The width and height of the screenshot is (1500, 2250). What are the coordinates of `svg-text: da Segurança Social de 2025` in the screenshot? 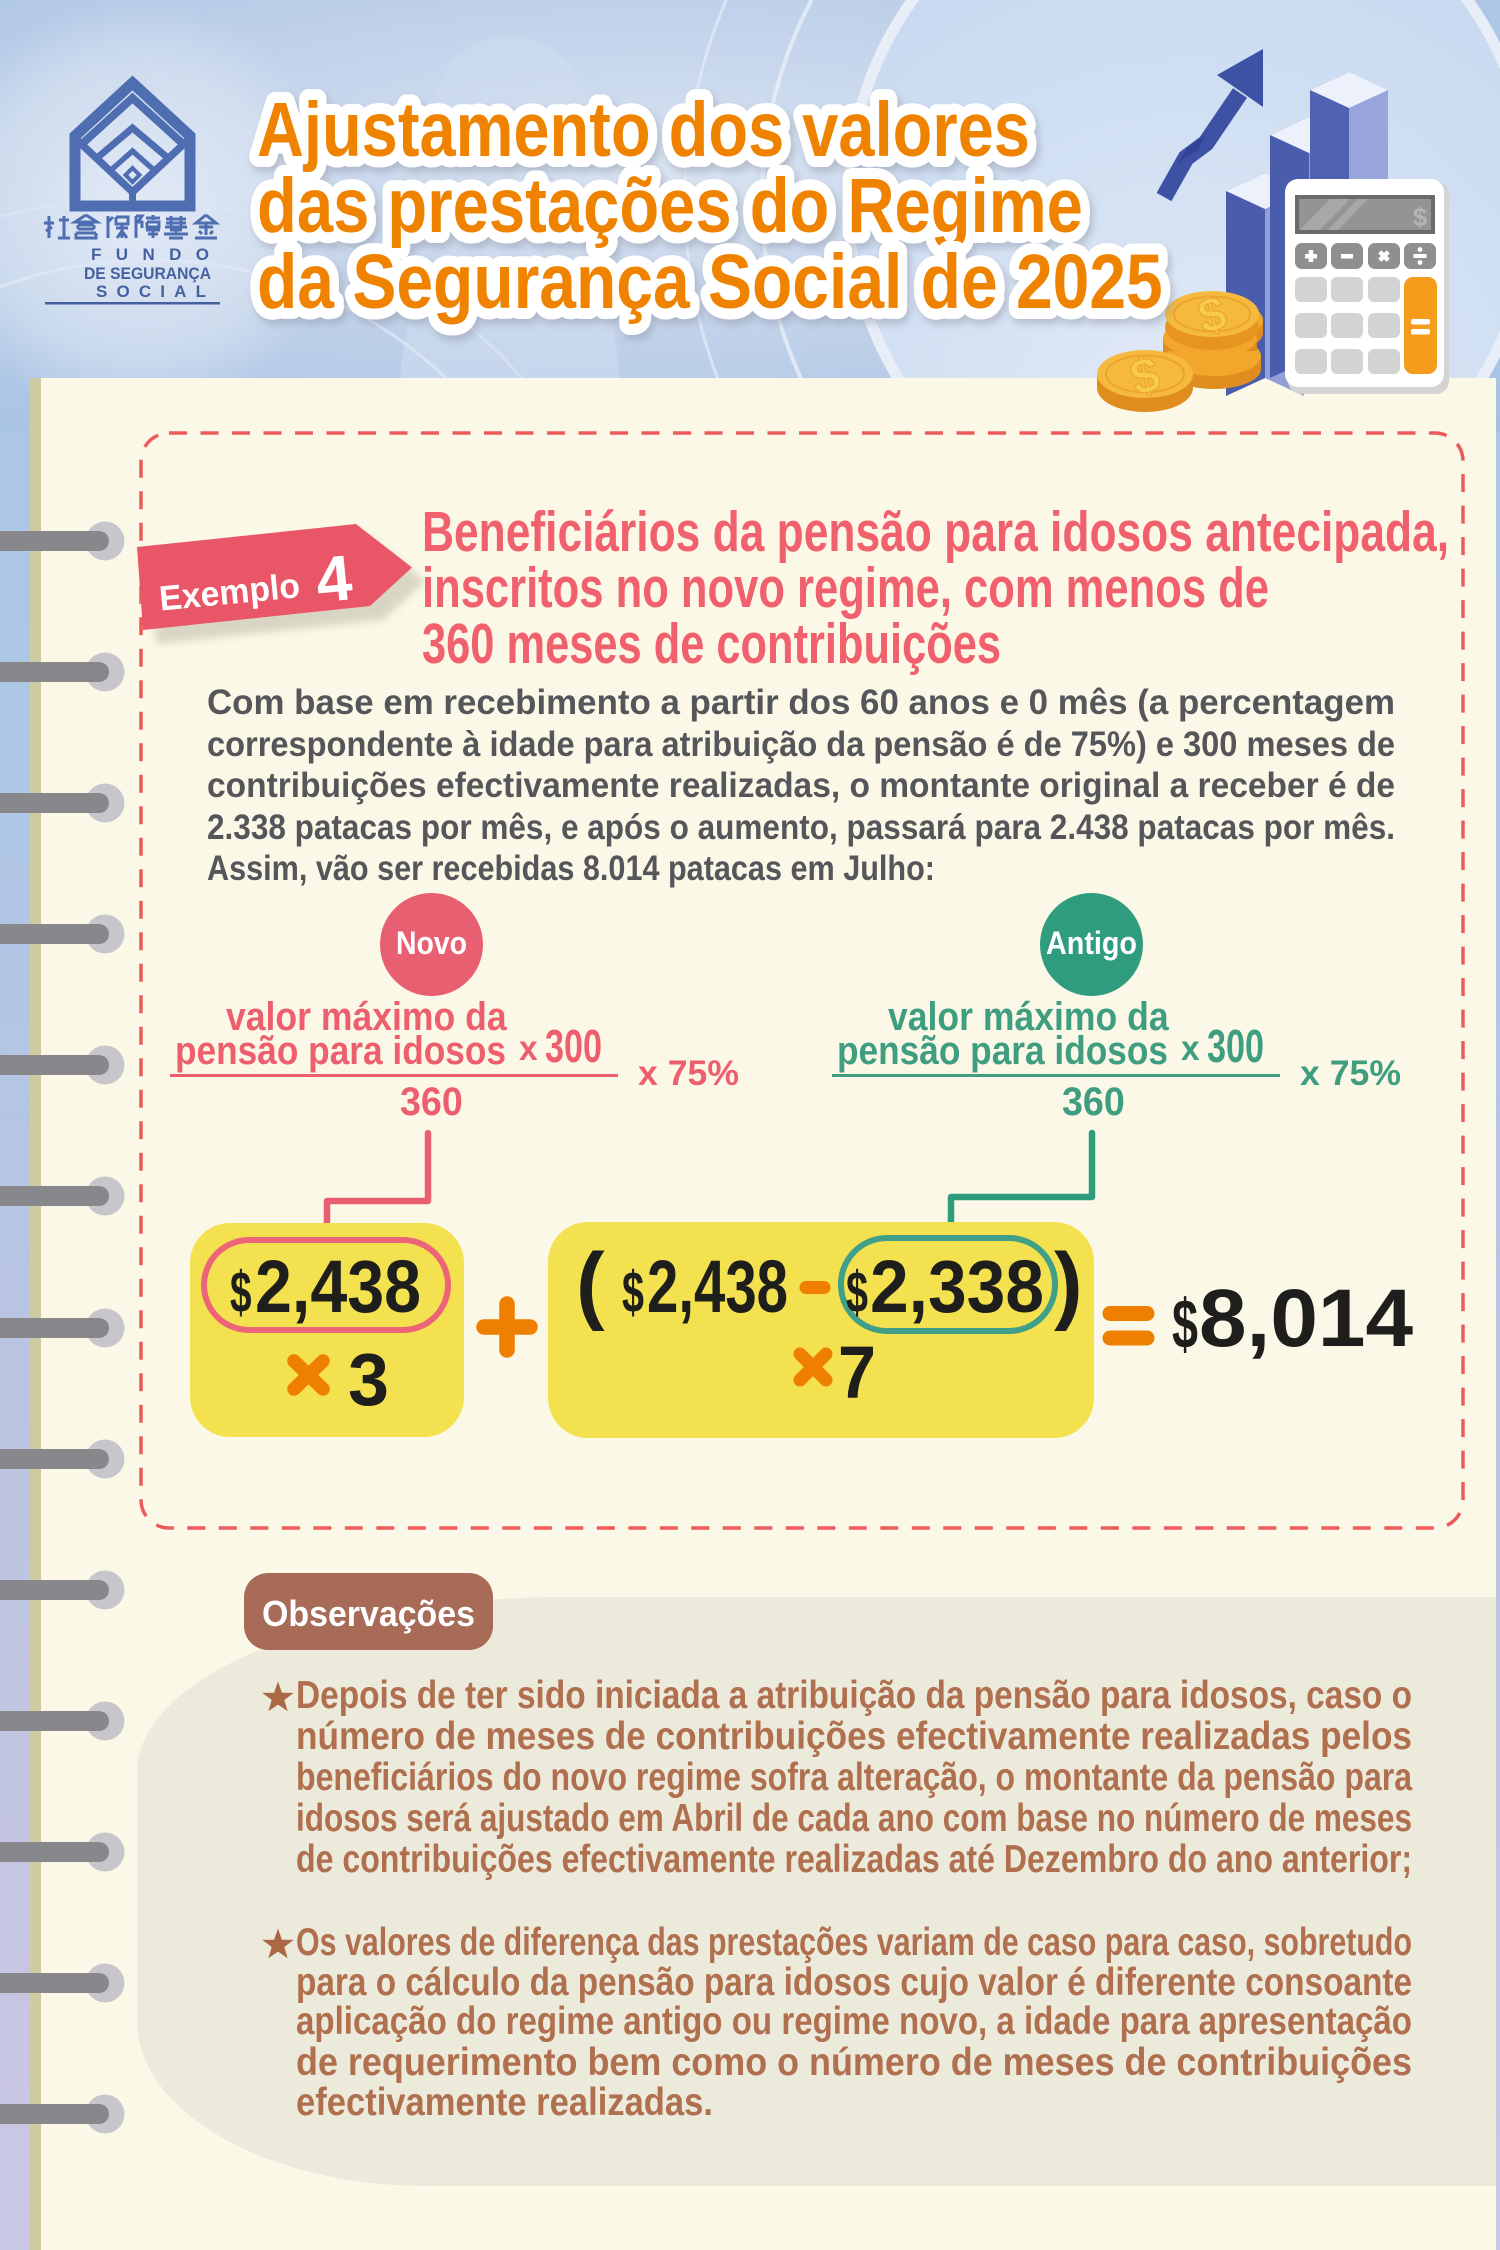 It's located at (710, 282).